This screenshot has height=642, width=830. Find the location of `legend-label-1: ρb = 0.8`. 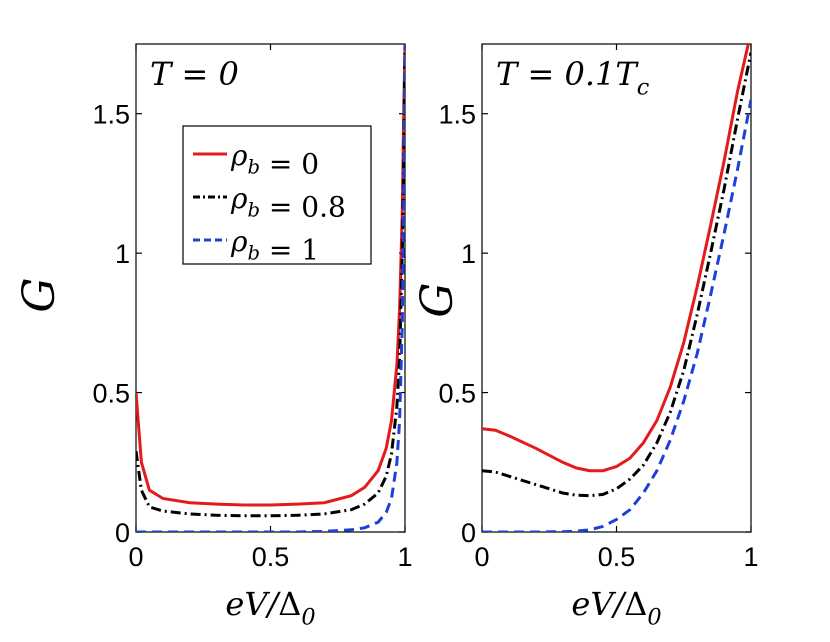

legend-label-1: ρb = 0.8 is located at coordinates (288, 202).